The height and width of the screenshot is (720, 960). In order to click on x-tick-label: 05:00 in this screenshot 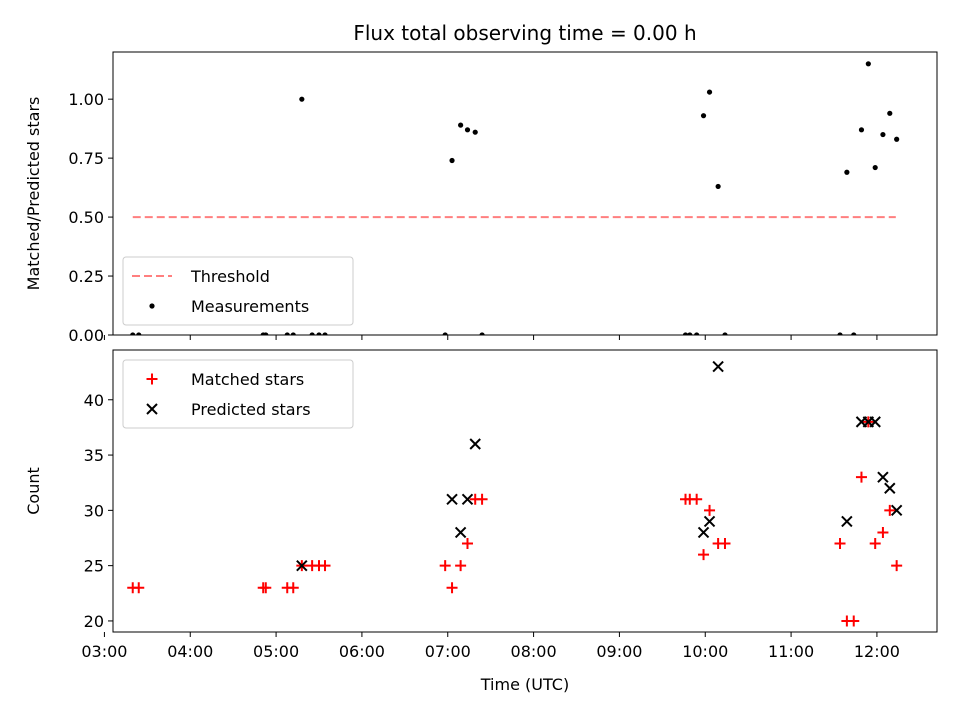, I will do `click(276, 651)`.